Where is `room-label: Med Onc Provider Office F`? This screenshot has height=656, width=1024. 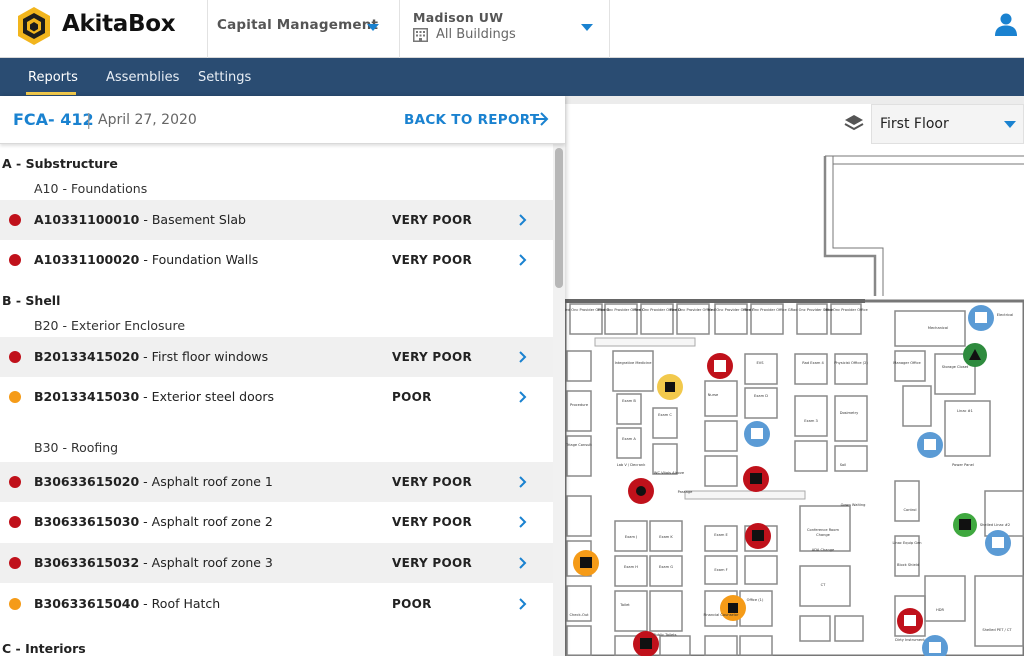 room-label: Med Onc Provider Office F is located at coordinates (731, 310).